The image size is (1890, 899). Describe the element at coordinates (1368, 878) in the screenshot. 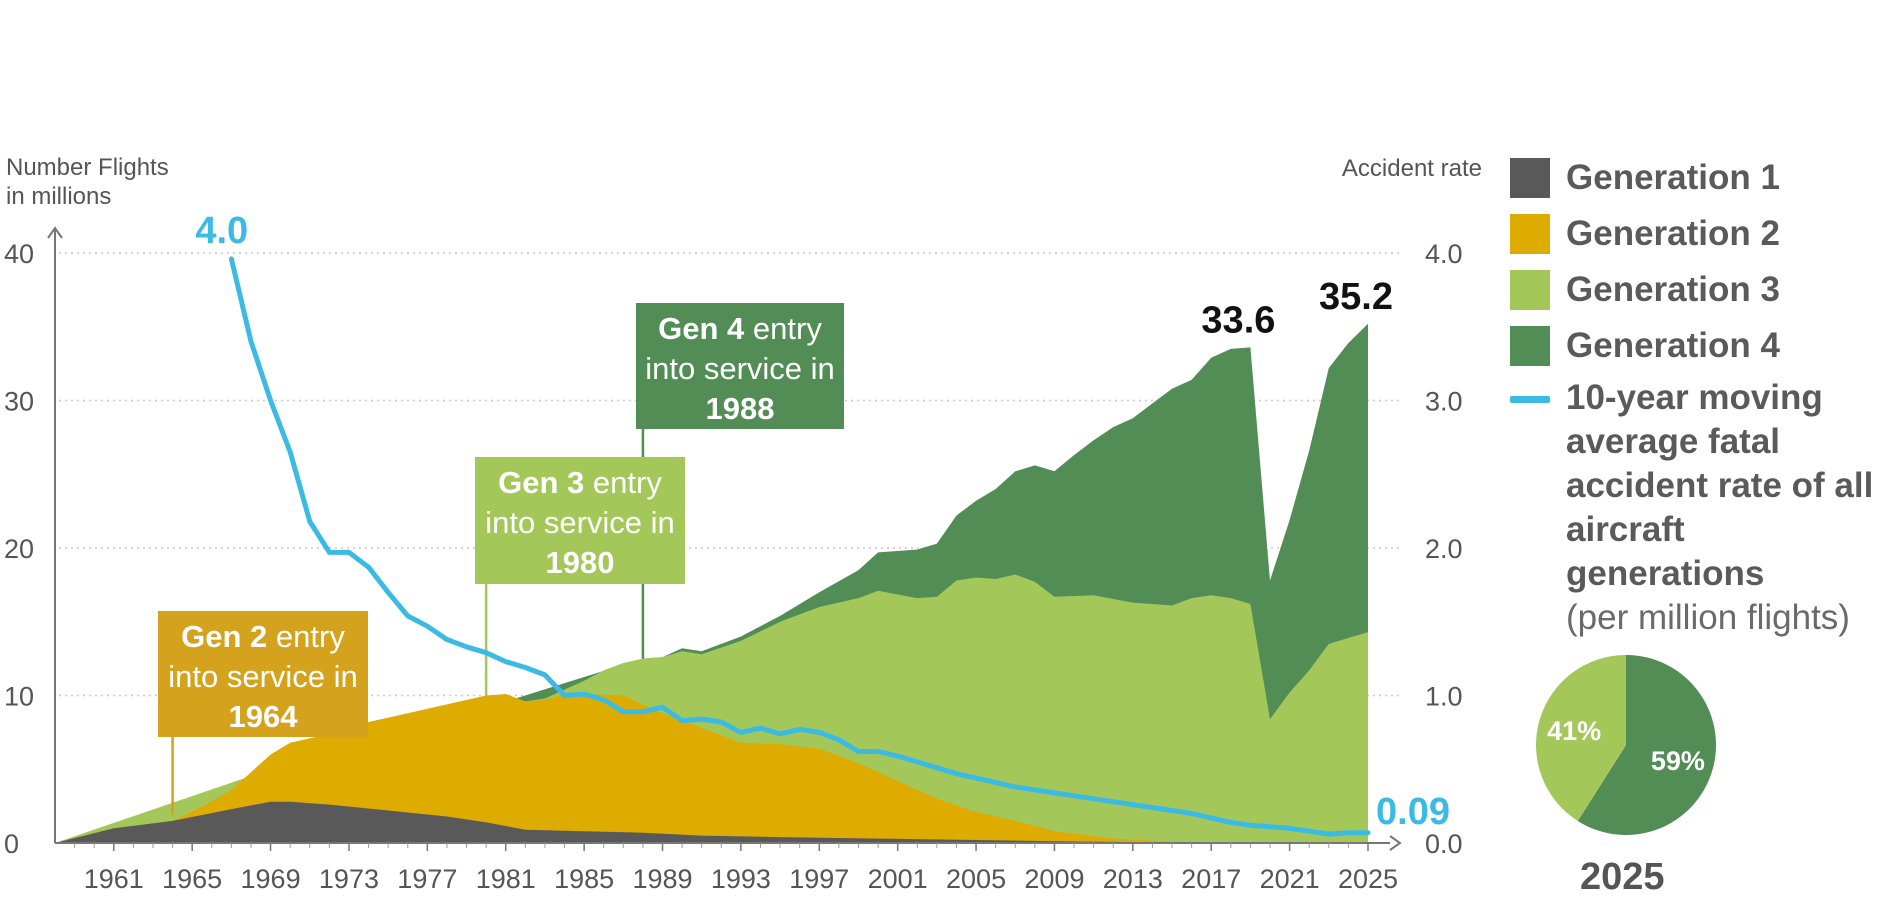

I see `x-tick-label-2025: 2025` at that location.